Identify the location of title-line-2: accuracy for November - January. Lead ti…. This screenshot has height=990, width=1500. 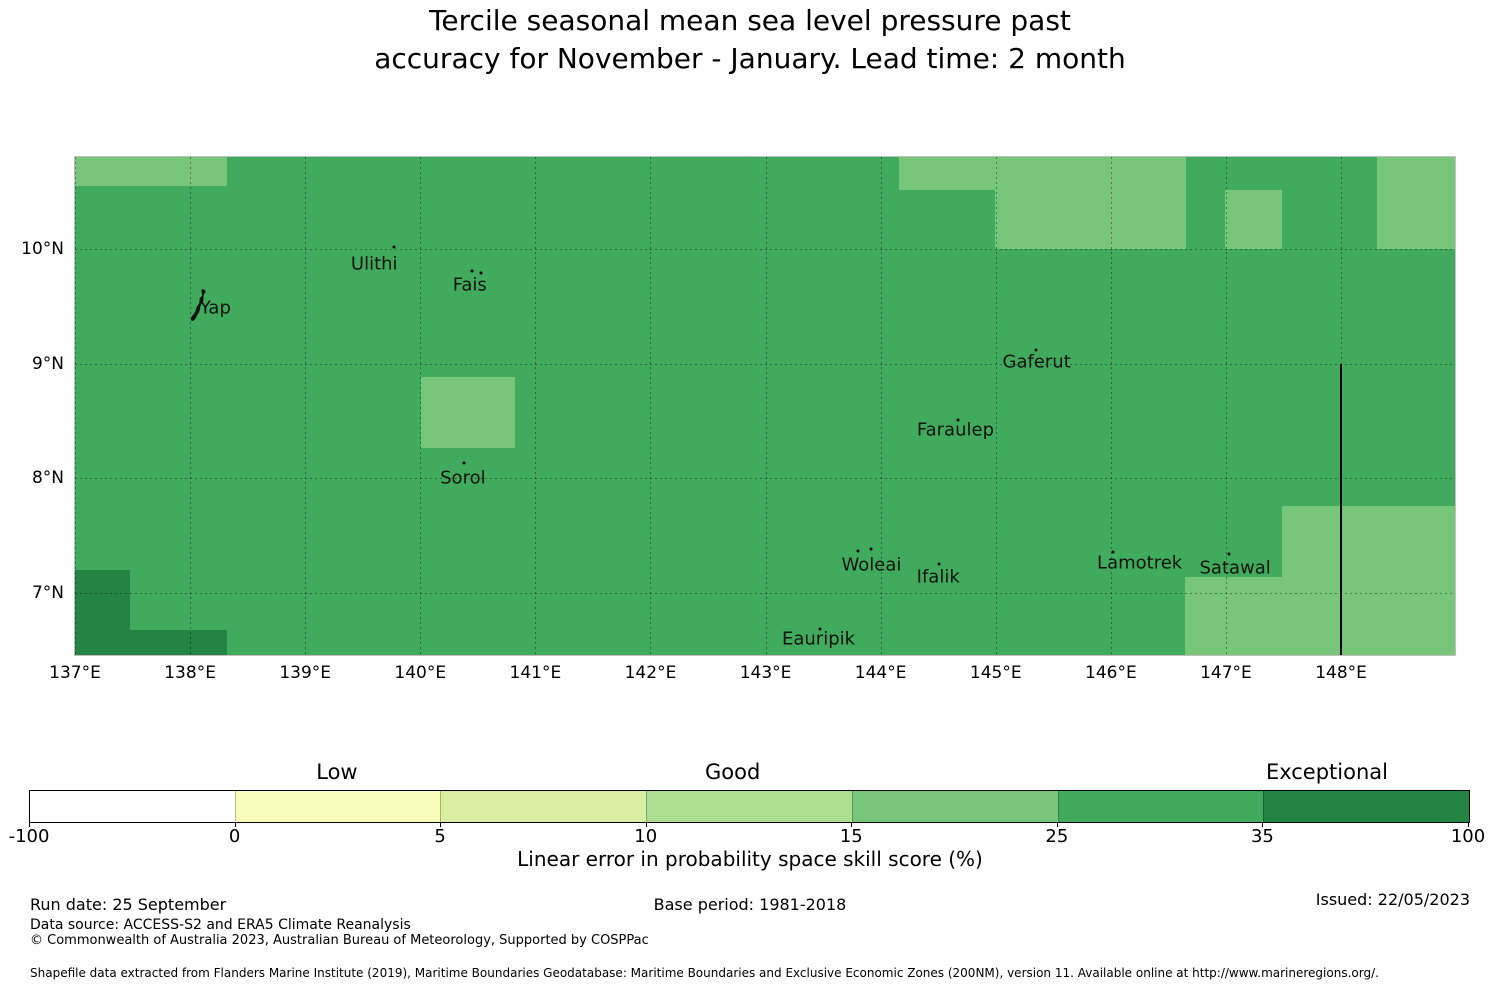
(750, 58).